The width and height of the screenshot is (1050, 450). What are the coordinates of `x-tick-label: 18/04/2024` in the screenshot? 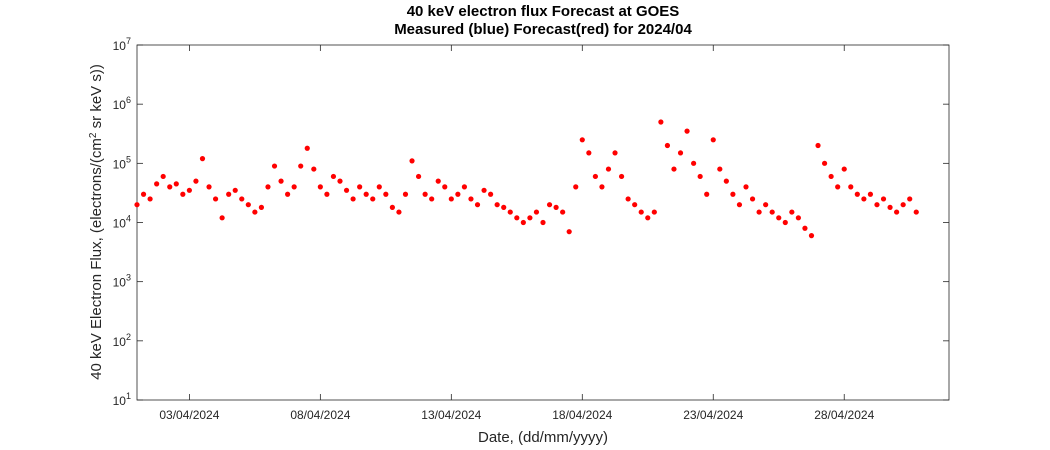 It's located at (582, 415).